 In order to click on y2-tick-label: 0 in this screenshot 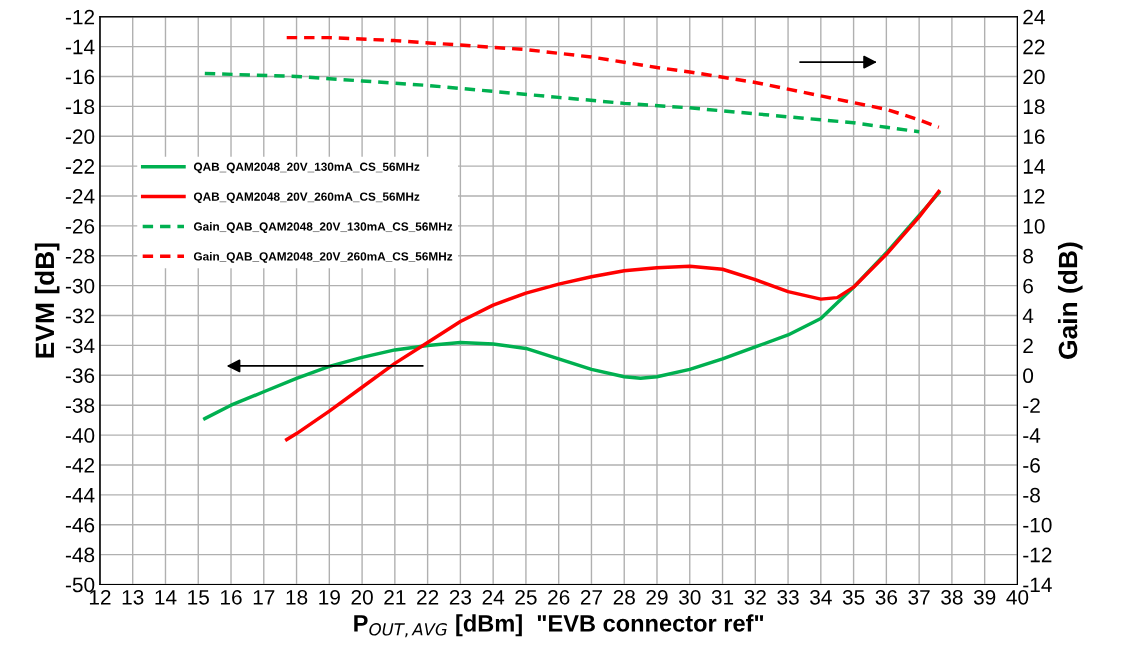, I will do `click(1028, 376)`.